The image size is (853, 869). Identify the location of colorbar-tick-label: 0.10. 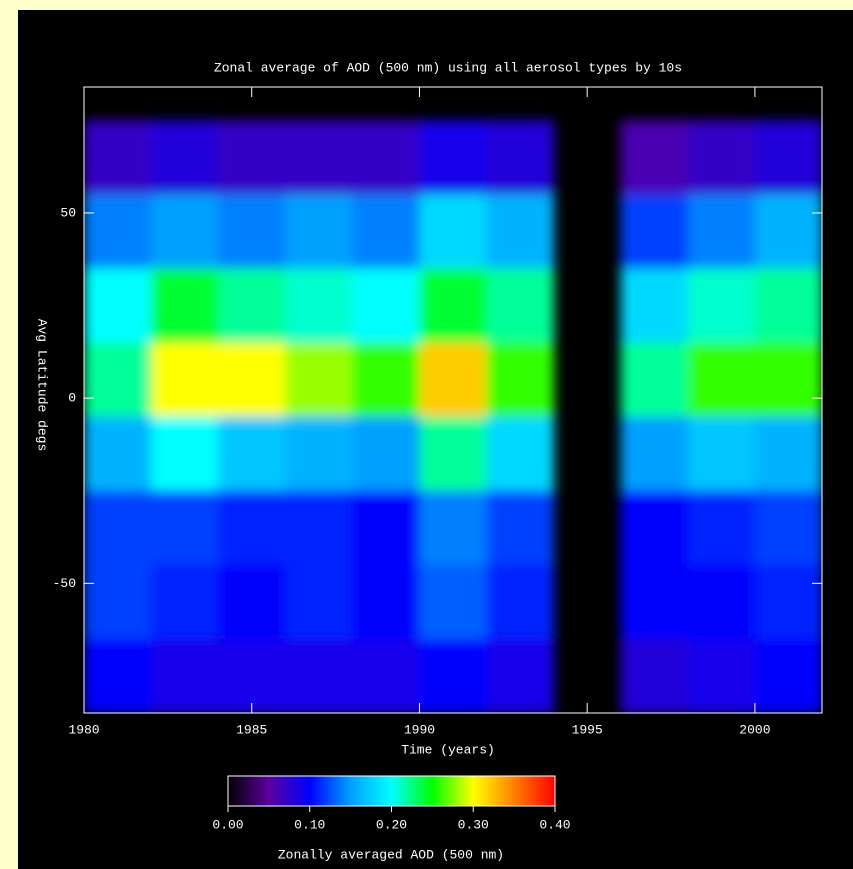
(309, 824).